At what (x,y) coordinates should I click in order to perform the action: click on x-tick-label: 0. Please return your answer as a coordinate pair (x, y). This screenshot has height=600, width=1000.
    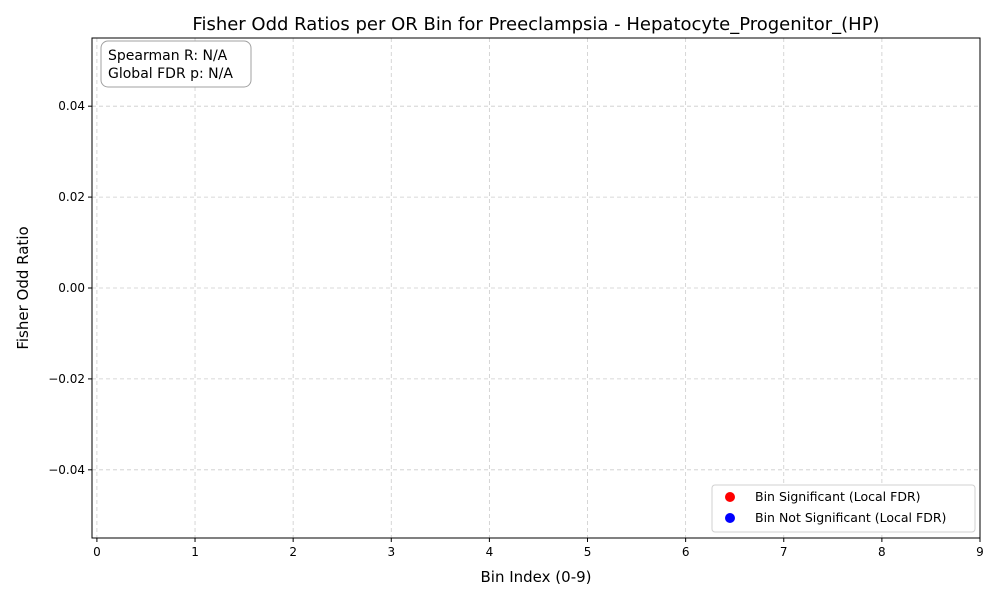
    Looking at the image, I should click on (97, 552).